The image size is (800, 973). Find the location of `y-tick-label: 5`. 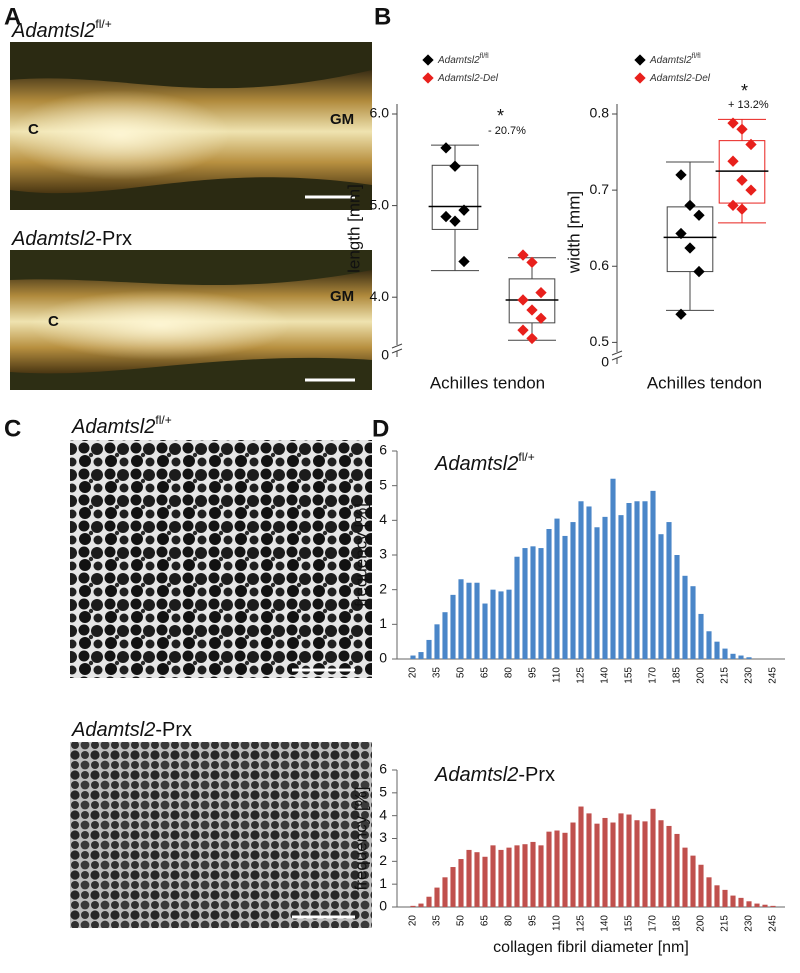

y-tick-label: 5 is located at coordinates (383, 792).